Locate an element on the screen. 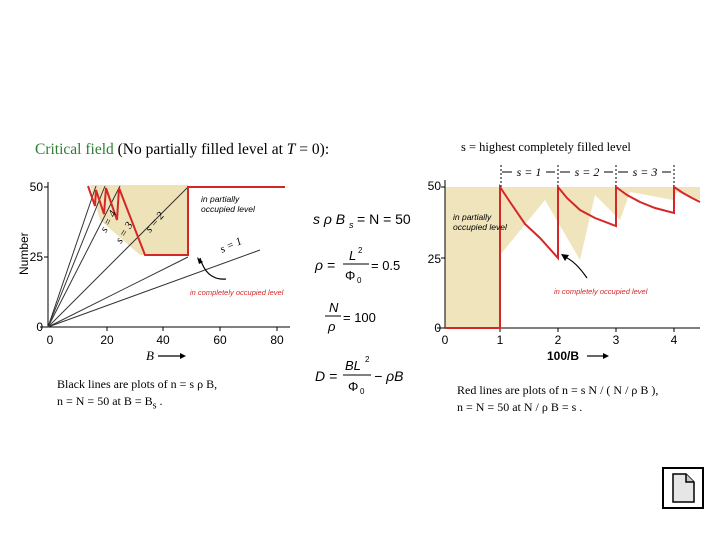 The height and width of the screenshot is (540, 720). note-left-line1: Black lines are plots of n = s ρ B, is located at coordinates (137, 384).